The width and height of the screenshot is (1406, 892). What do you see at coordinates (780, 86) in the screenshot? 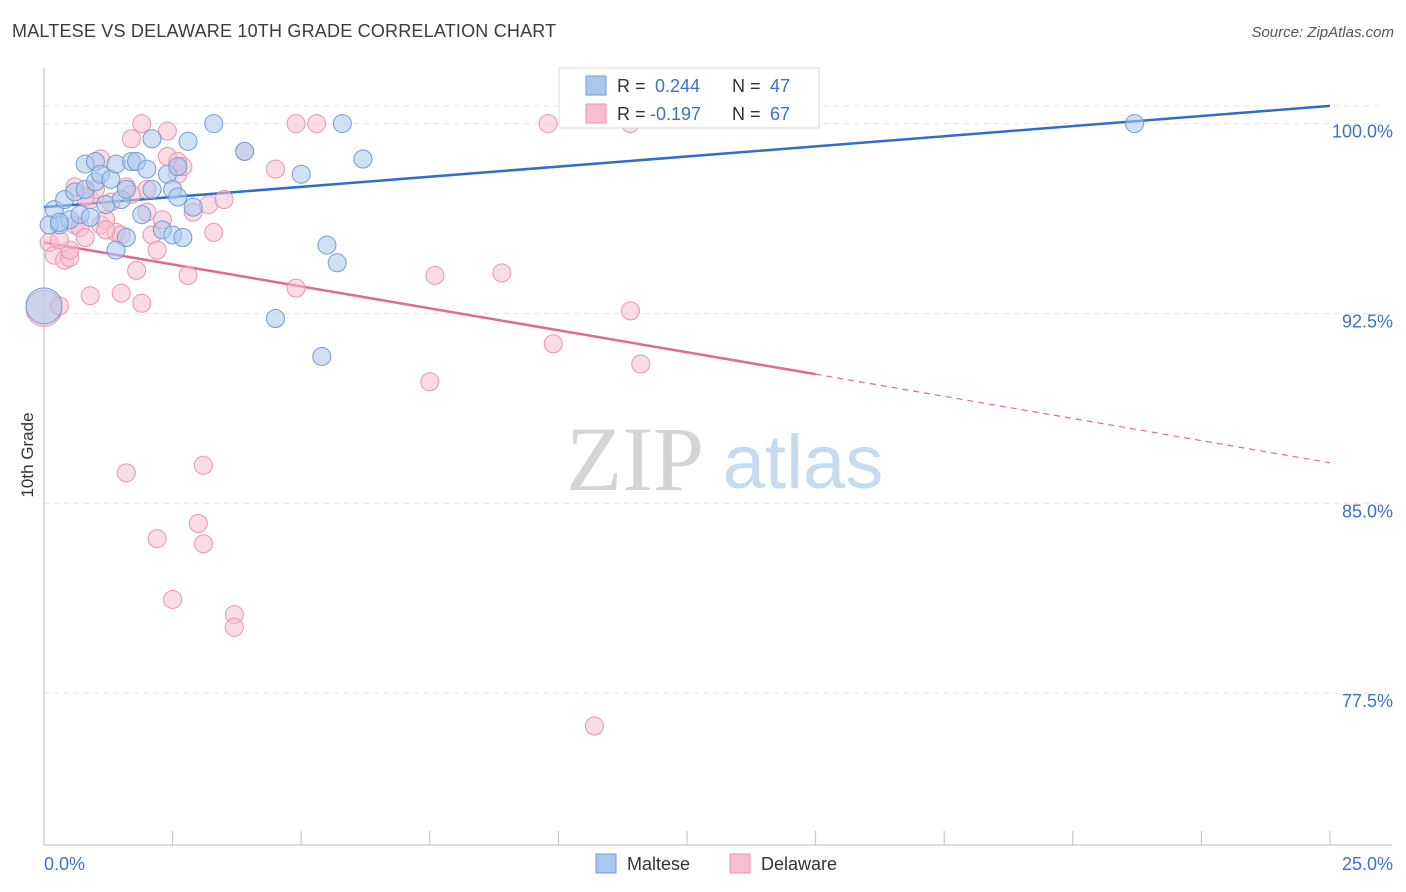
I see `n-value: 47` at bounding box center [780, 86].